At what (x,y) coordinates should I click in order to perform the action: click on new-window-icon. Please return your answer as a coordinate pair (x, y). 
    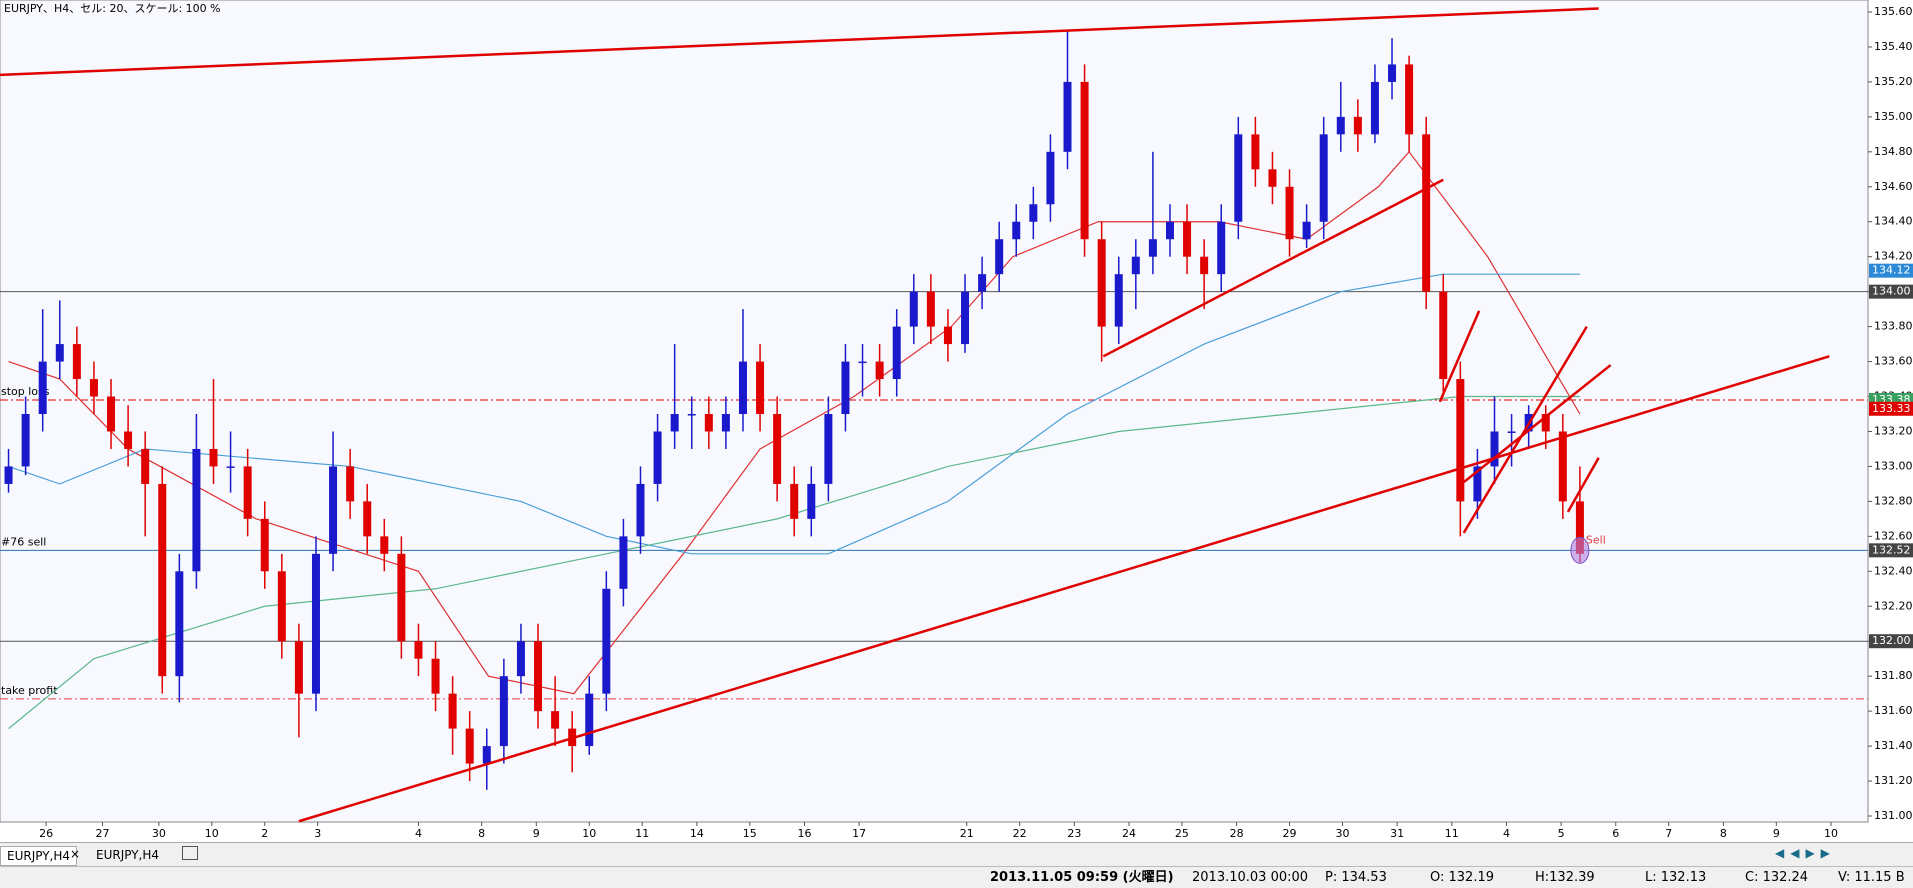
    Looking at the image, I should click on (190, 853).